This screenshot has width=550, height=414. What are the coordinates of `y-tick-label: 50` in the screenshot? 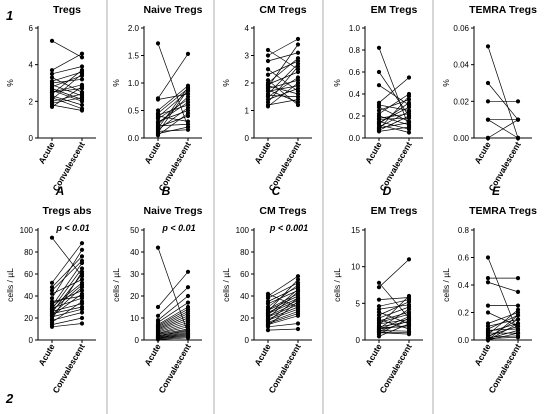 It's located at (134, 230).